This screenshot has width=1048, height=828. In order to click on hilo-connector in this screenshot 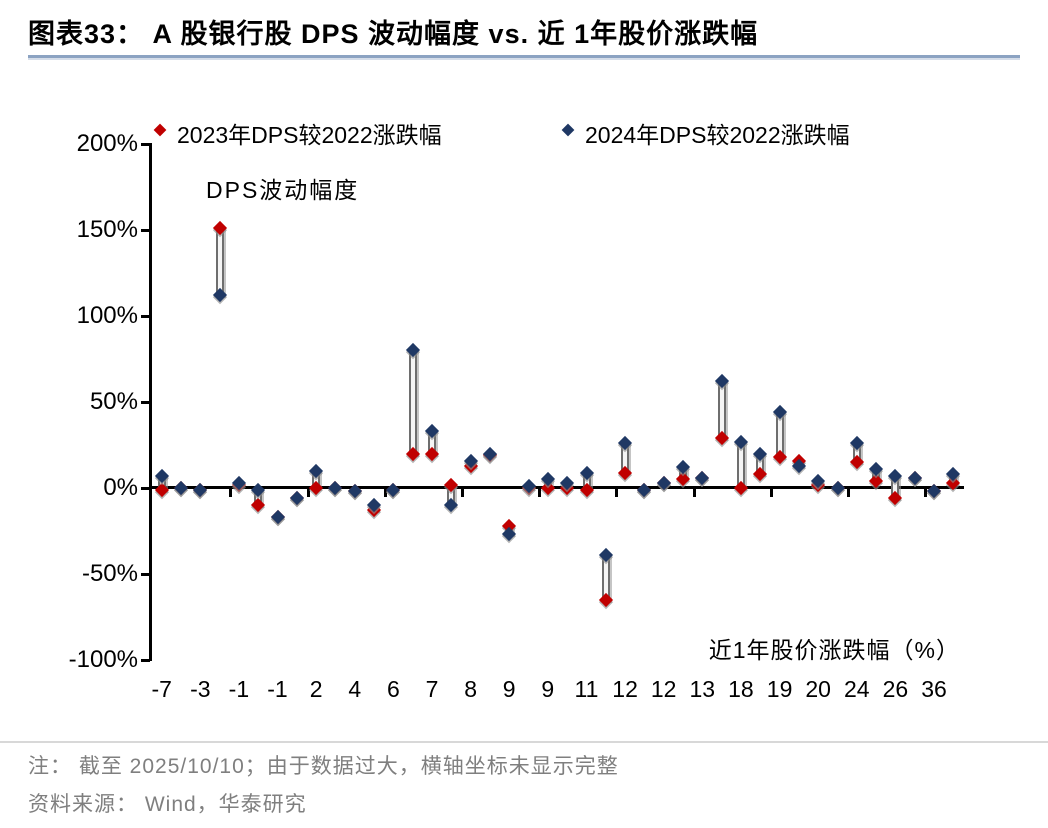, I will do `click(412, 402)`.